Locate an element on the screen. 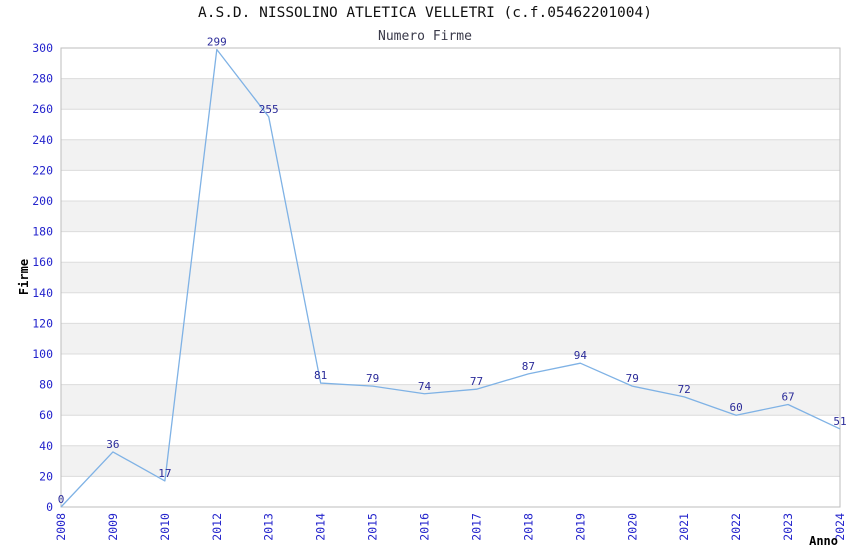  y-tick-label: 260 is located at coordinates (42, 109).